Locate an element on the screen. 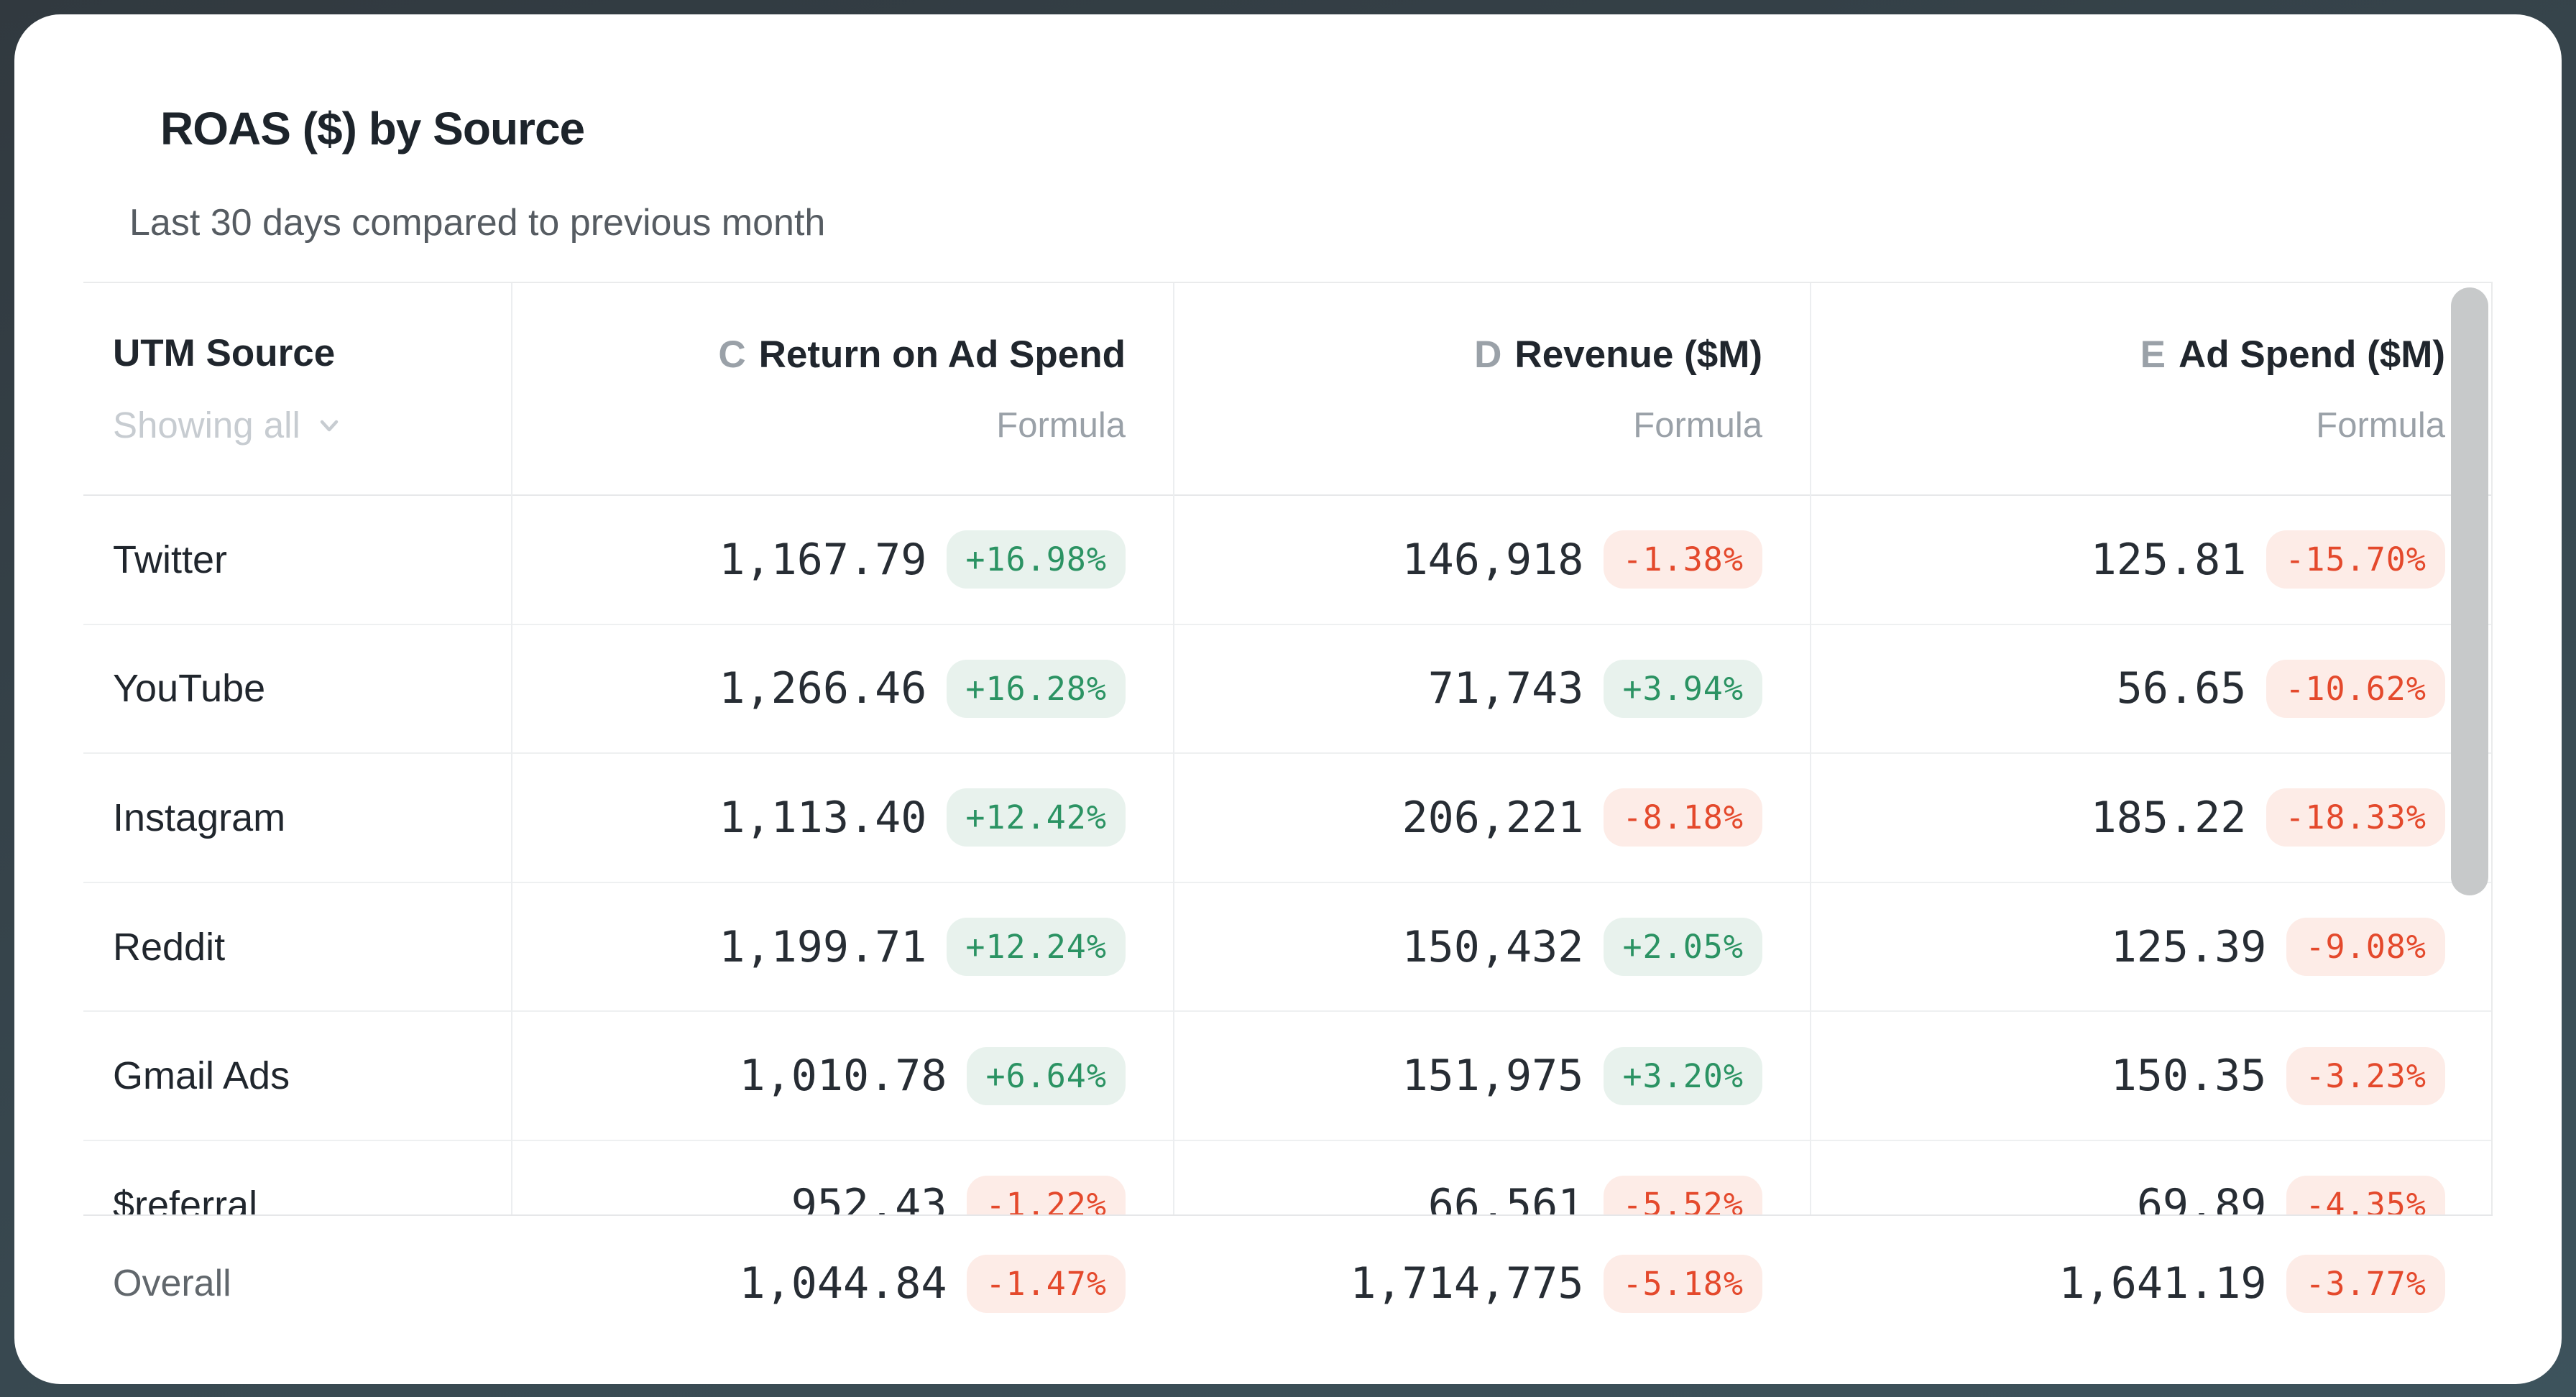 This screenshot has width=2576, height=1397. roas-cell: 1,199.71 +12.24% is located at coordinates (842, 947).